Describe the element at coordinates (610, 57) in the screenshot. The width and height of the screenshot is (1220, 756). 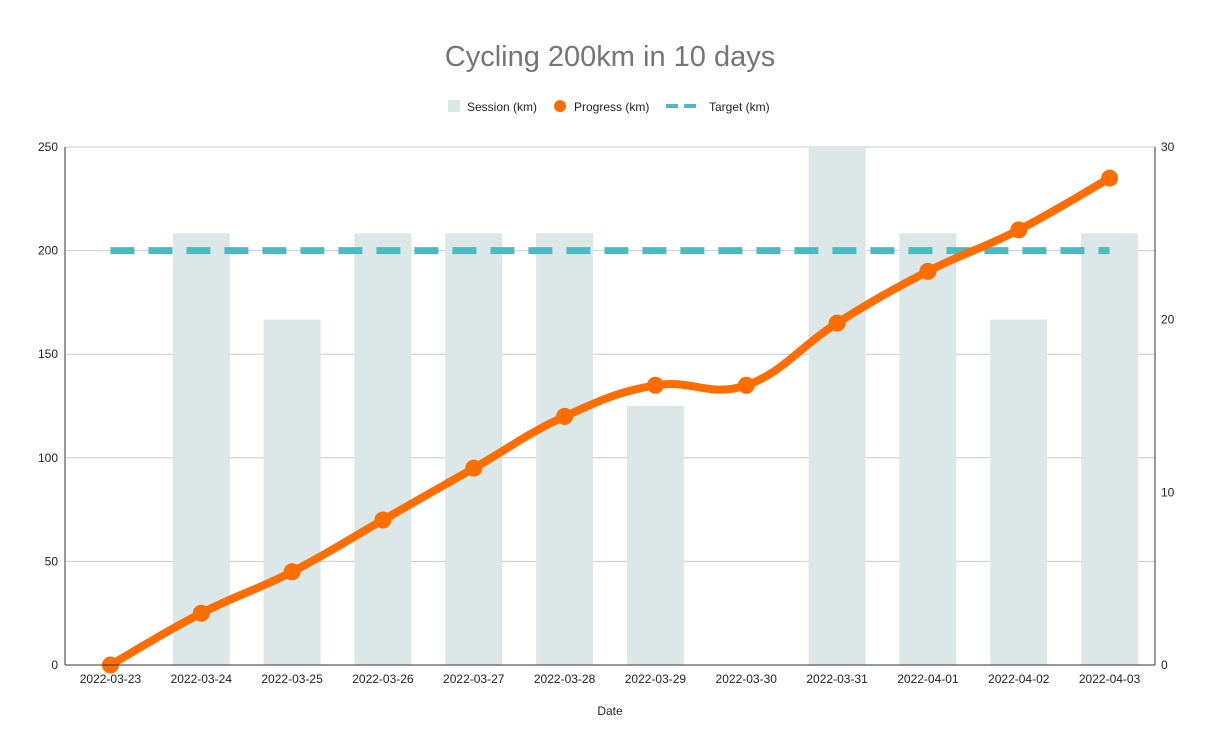
I see `chart-title: Cycling 200km in 10 days` at that location.